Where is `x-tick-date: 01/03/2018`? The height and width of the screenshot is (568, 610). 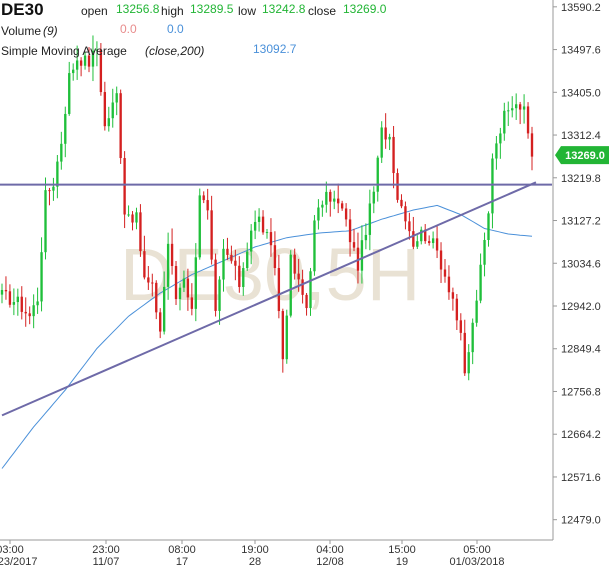
x-tick-date: 01/03/2018 is located at coordinates (476, 562).